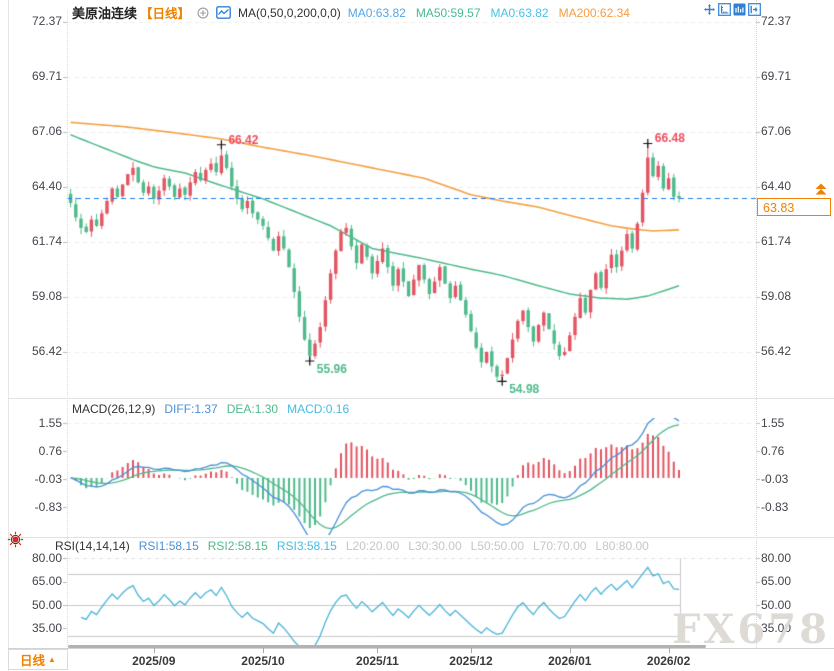  What do you see at coordinates (622, 546) in the screenshot?
I see `rsi-level-label: L80:80.00` at bounding box center [622, 546].